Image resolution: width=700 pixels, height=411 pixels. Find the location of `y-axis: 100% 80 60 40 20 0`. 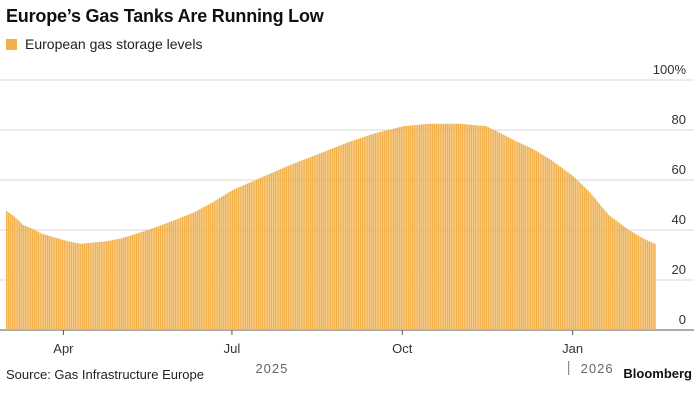

y-axis: 100% 80 60 40 20 0 is located at coordinates (670, 194).